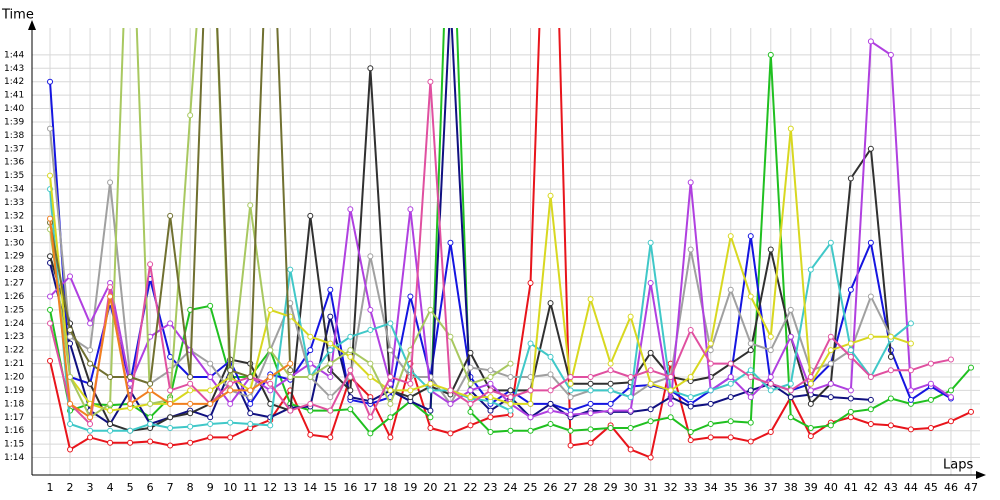 This screenshot has width=1000, height=500. Describe the element at coordinates (14, 163) in the screenshot. I see `y-tick-label: 1:36` at that location.